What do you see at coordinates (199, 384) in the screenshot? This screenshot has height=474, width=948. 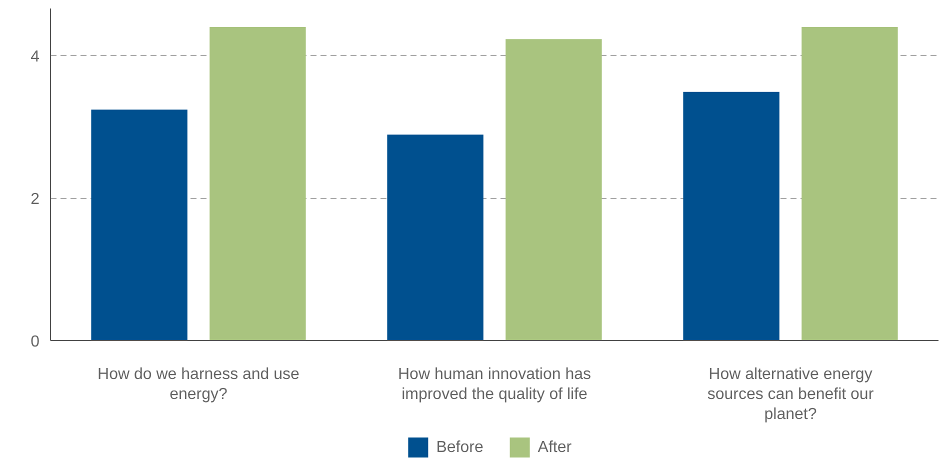 I see `x-tick-label: How do we harness and use energy?` at bounding box center [199, 384].